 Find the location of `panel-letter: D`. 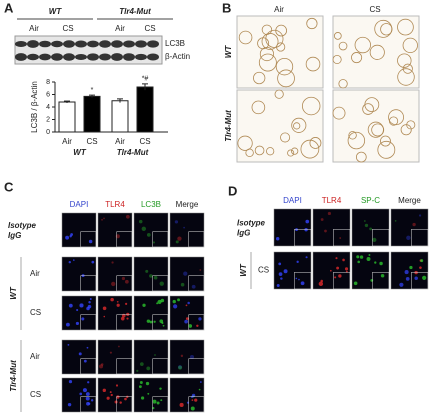

panel-letter: D is located at coordinates (232, 190).